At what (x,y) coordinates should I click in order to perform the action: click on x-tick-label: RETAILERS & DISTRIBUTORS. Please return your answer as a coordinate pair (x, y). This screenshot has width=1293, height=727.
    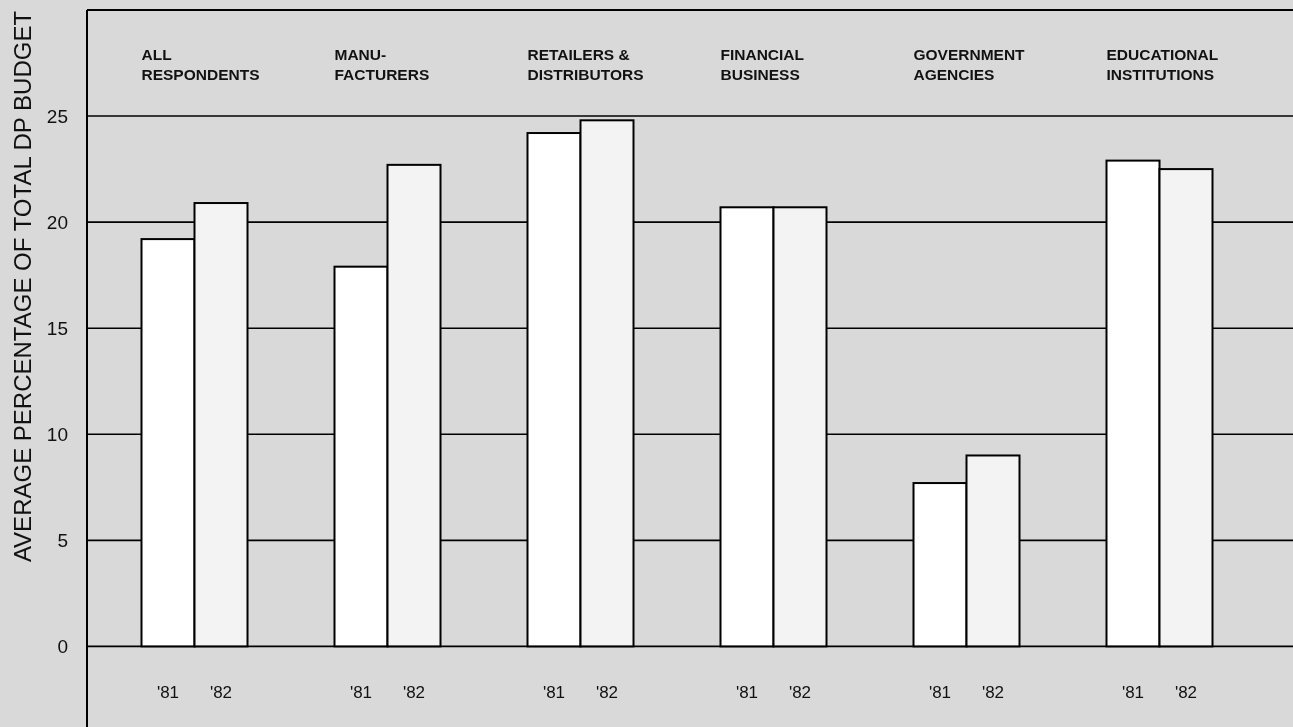
    Looking at the image, I should click on (585, 64).